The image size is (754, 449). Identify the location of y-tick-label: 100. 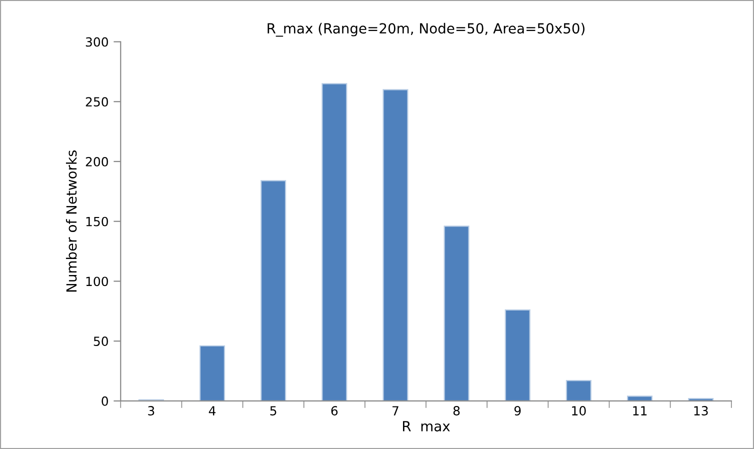
(97, 281).